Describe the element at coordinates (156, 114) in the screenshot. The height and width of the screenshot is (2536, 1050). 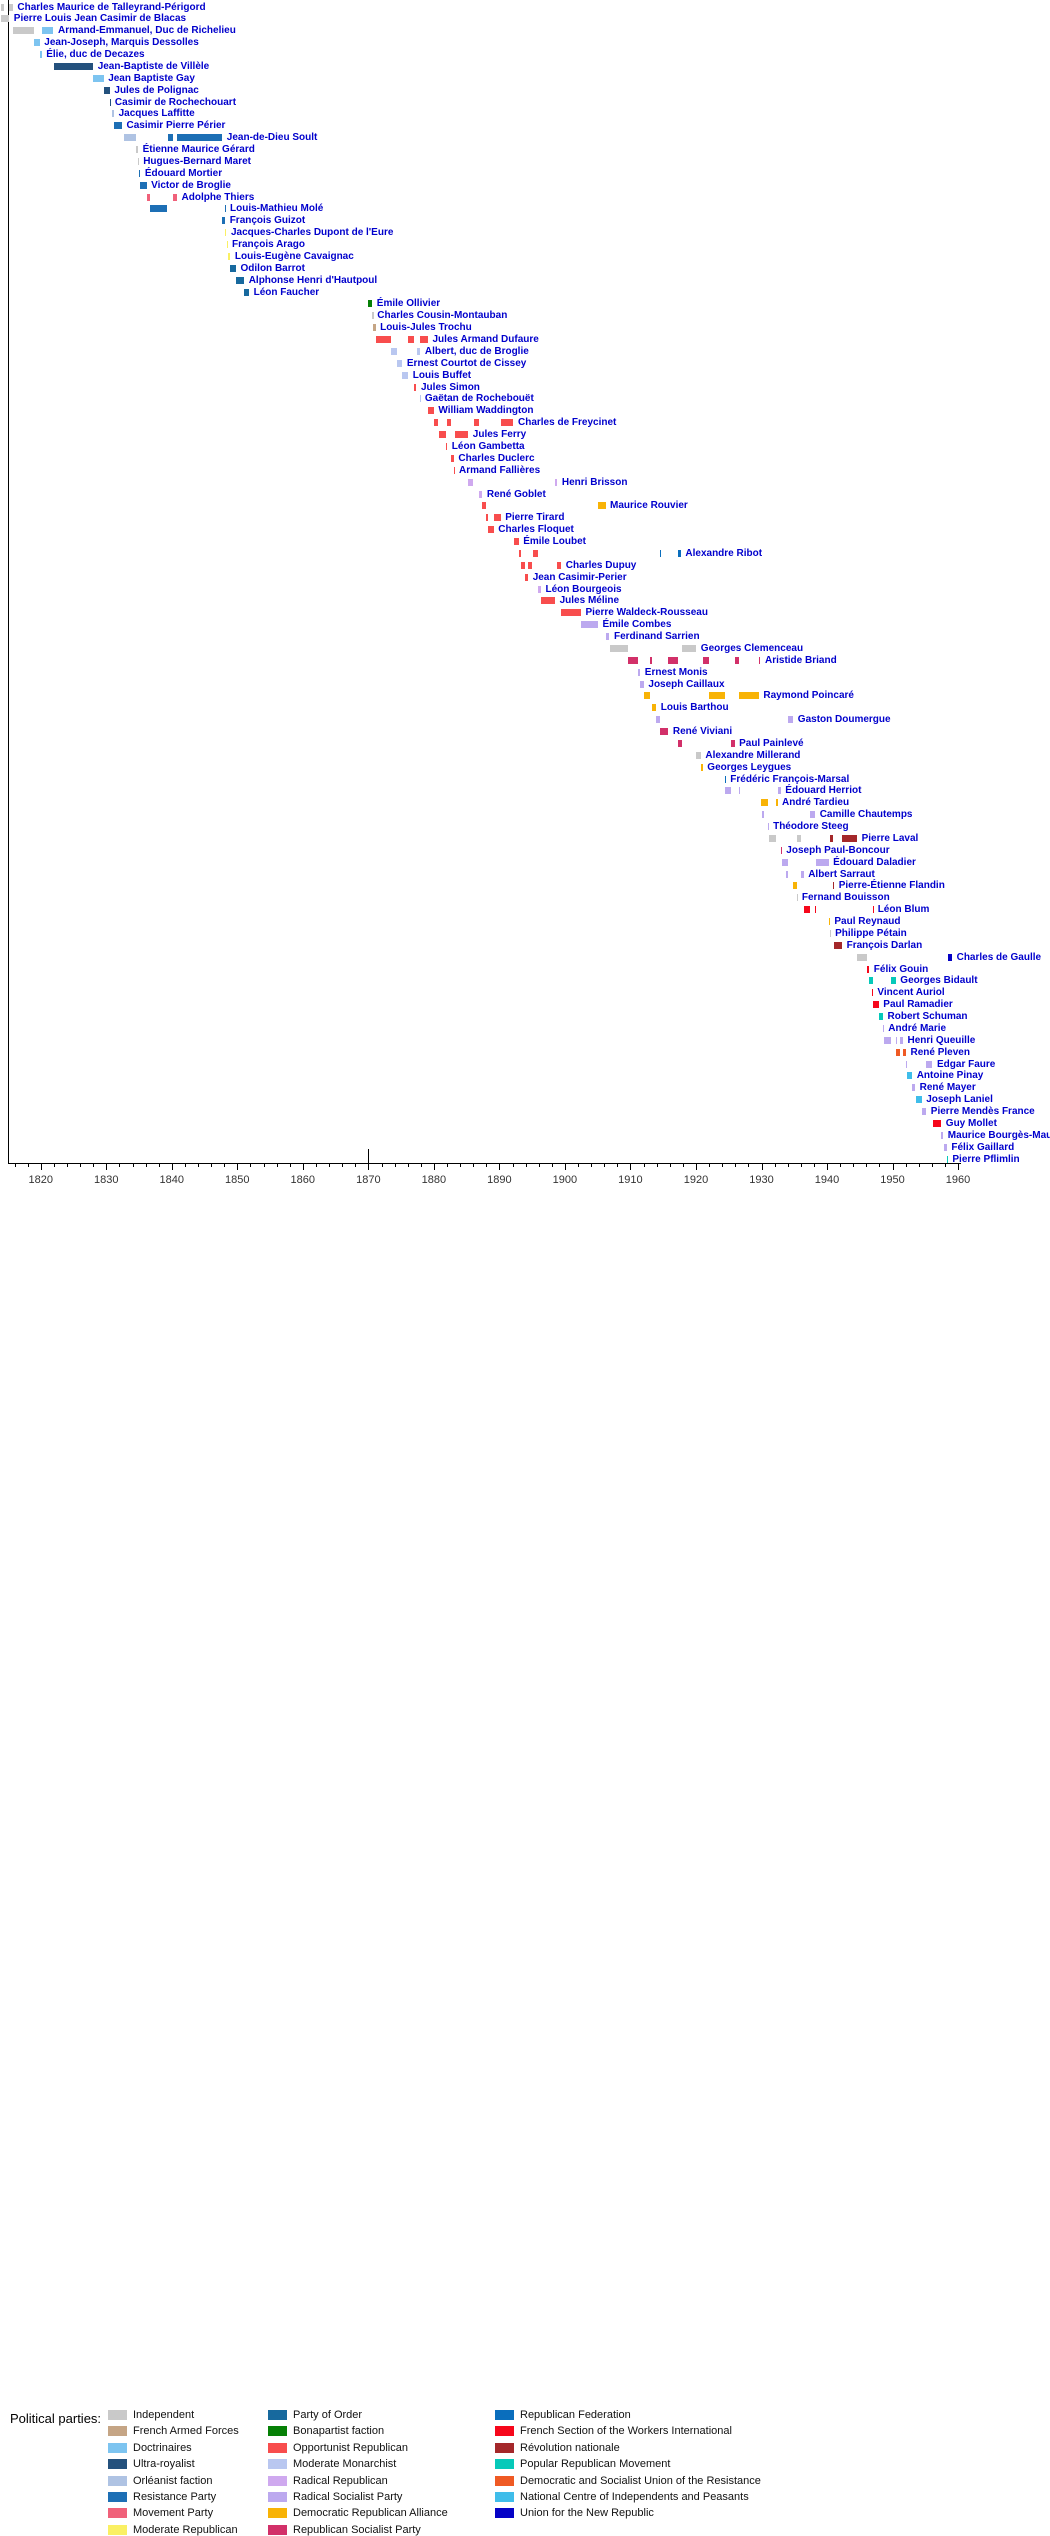
I see `pm-name-label: Jacques Laffitte` at that location.